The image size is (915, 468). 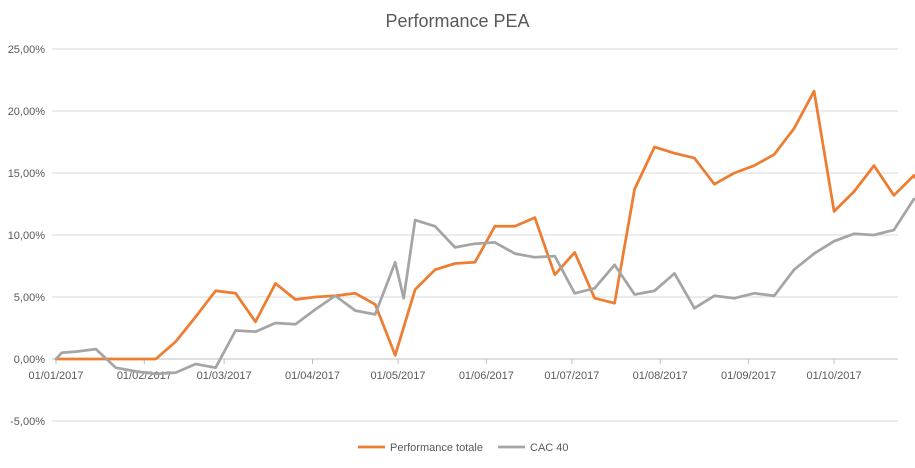 I want to click on x-tick-label: 01/07/2017, so click(x=571, y=376).